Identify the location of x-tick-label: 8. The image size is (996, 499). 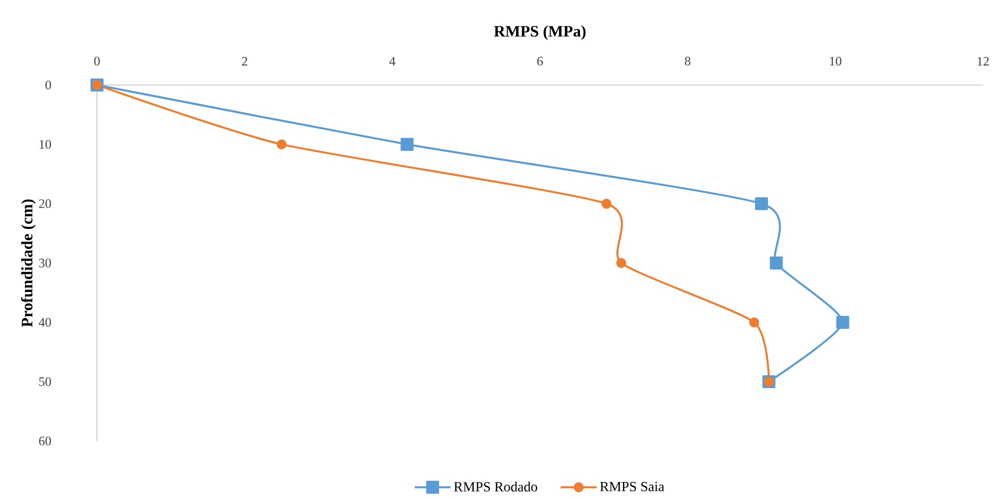
(687, 61).